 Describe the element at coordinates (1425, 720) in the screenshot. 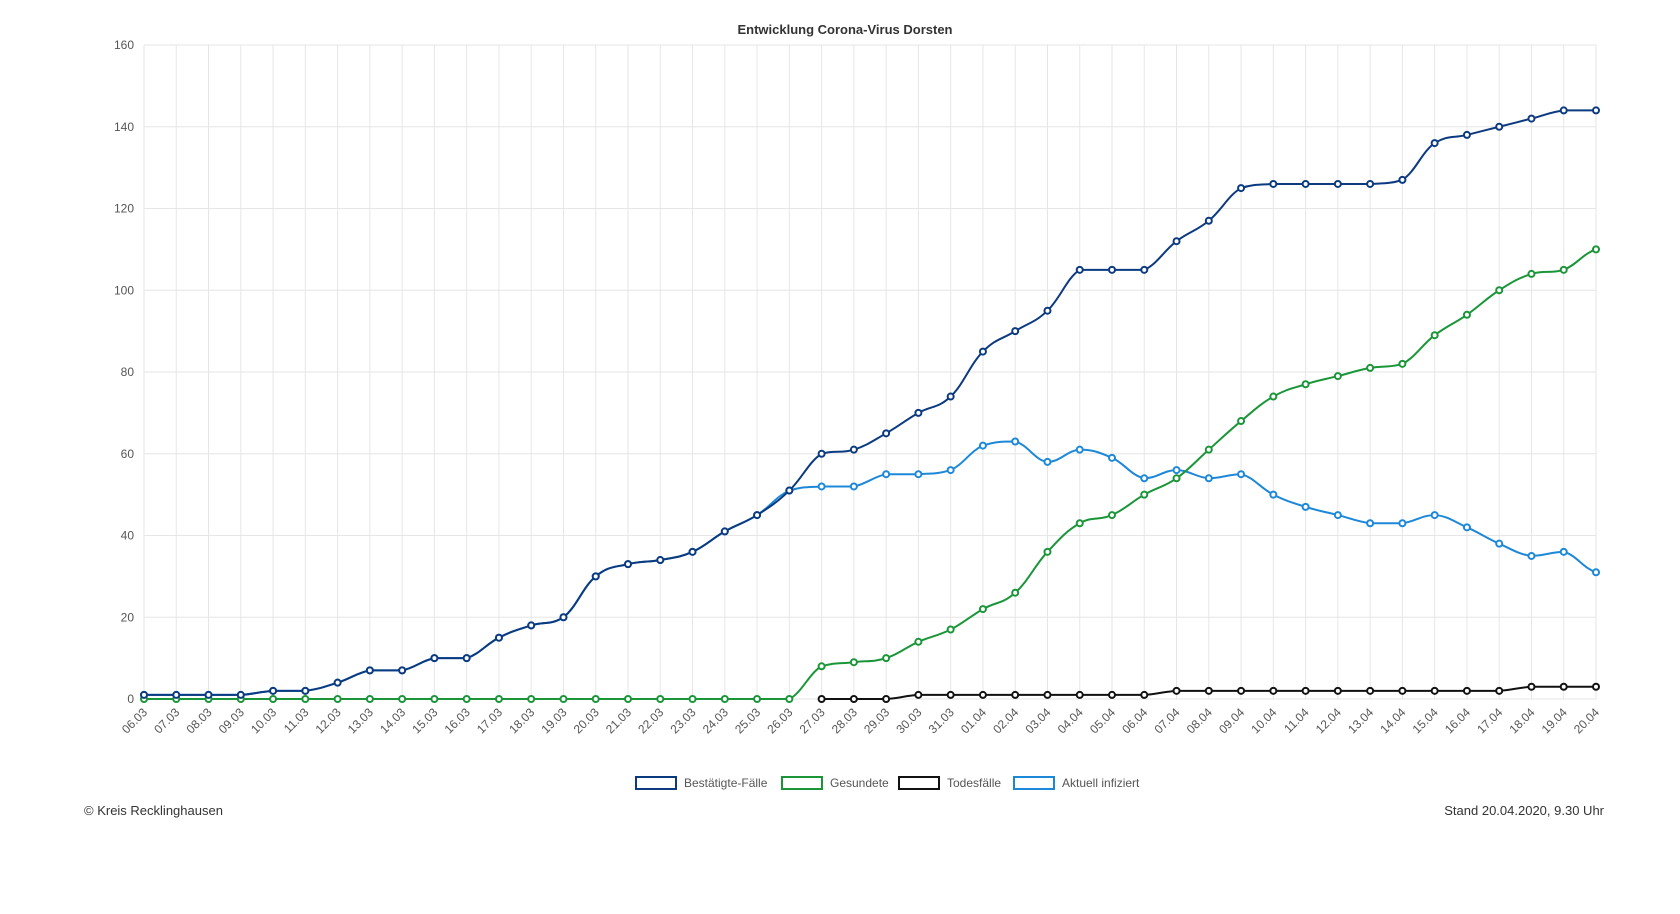

I see `x-tick-label: 15.04` at that location.